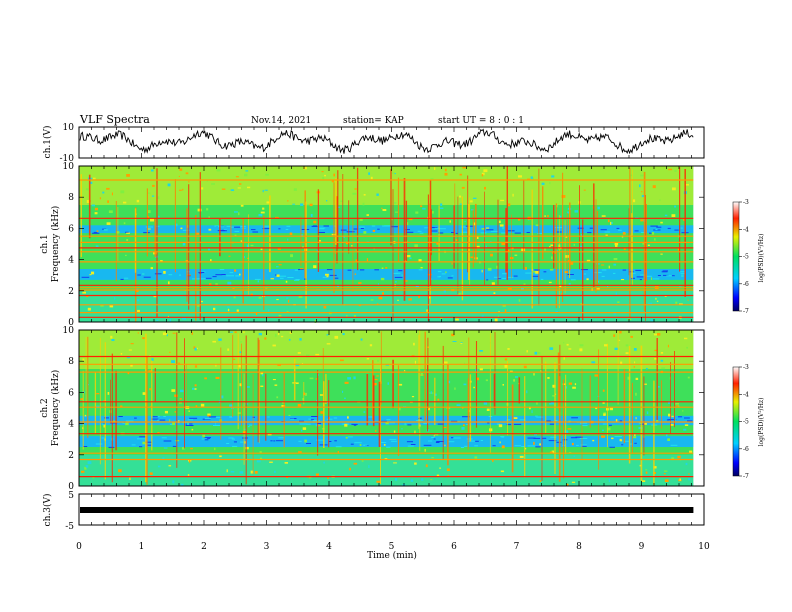 The image size is (792, 612). Describe the element at coordinates (55, 408) in the screenshot. I see `ch2-ylabel-frequency: Frequency (kHz)` at that location.